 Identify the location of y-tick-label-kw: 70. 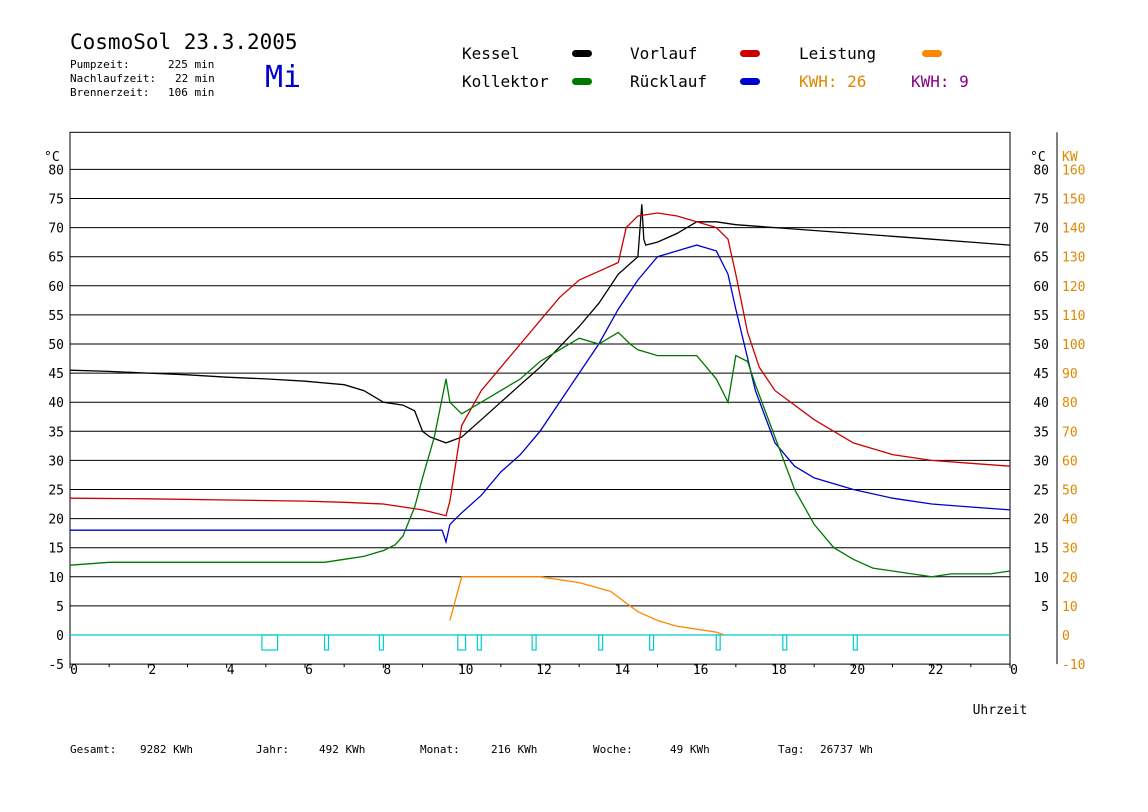
(1070, 432).